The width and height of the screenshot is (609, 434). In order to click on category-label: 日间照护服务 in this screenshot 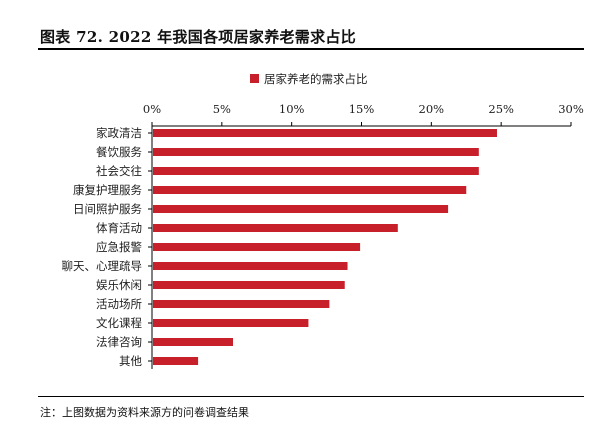, I will do `click(107, 209)`.